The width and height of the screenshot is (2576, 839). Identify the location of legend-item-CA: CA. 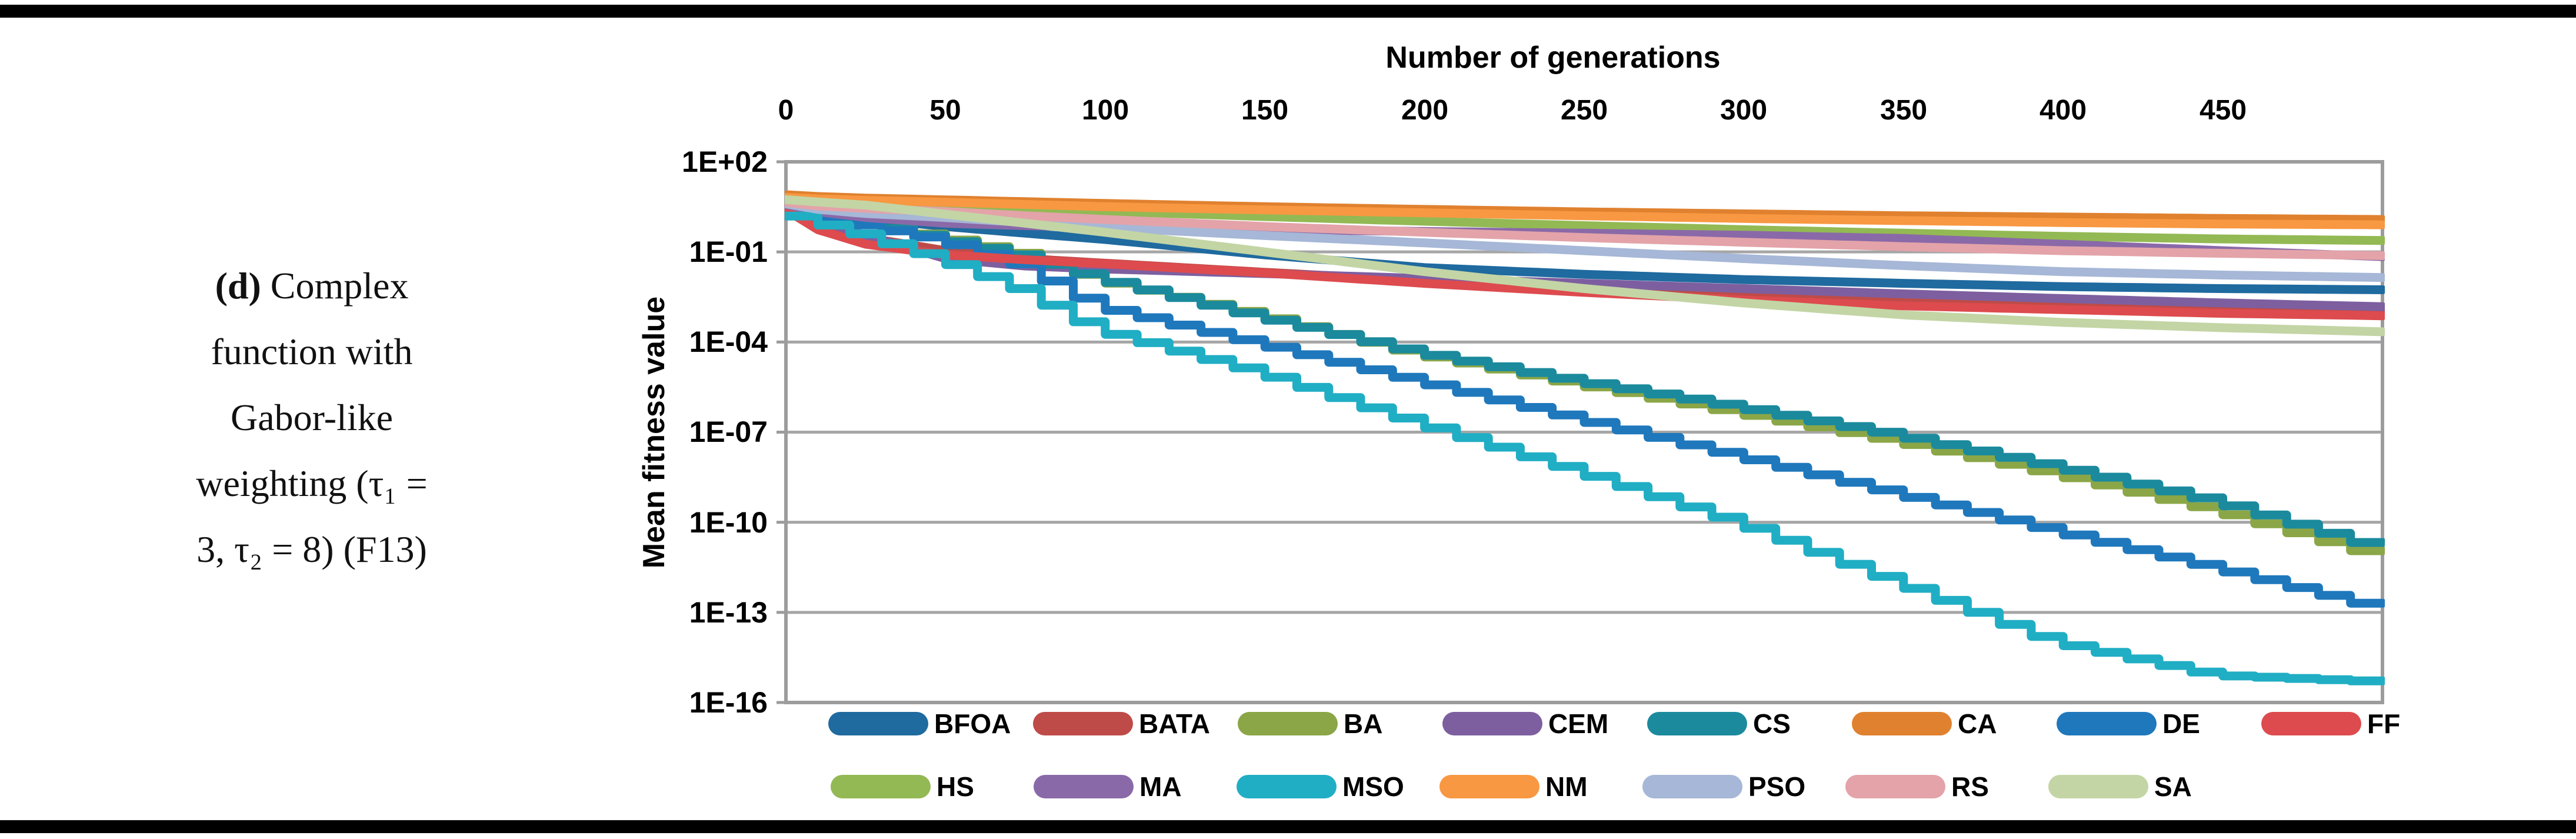
(1955, 724).